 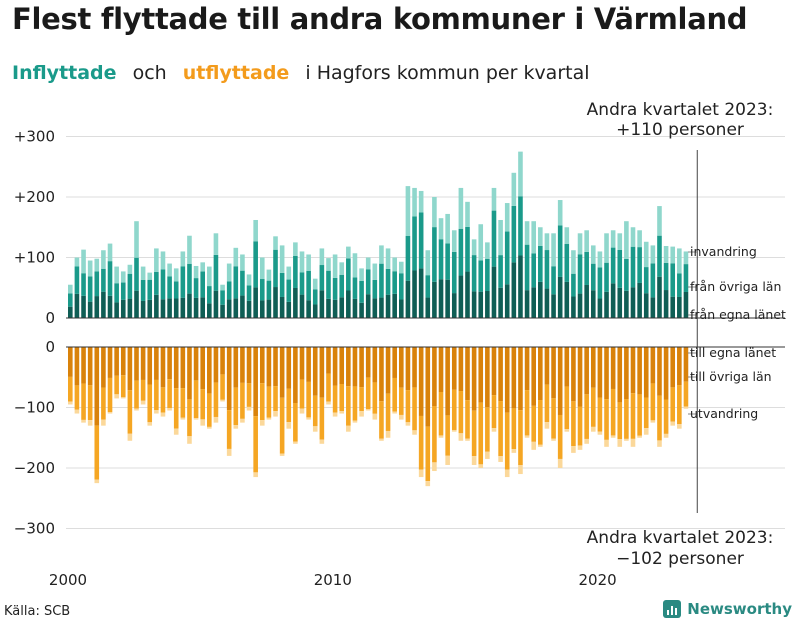 I want to click on annotation-top-line1: Andra kvartalet 2023:, so click(x=680, y=110).